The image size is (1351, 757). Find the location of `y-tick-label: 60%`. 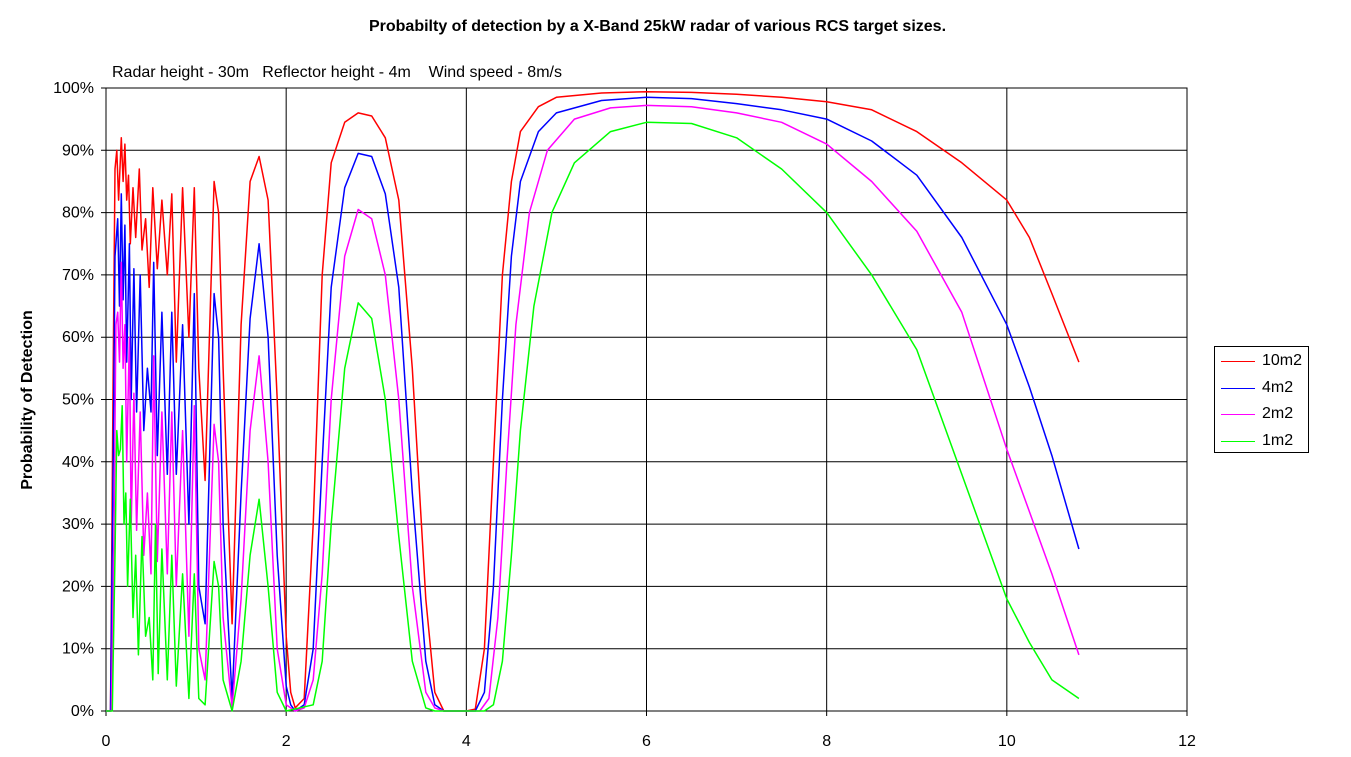

y-tick-label: 60% is located at coordinates (78, 337).